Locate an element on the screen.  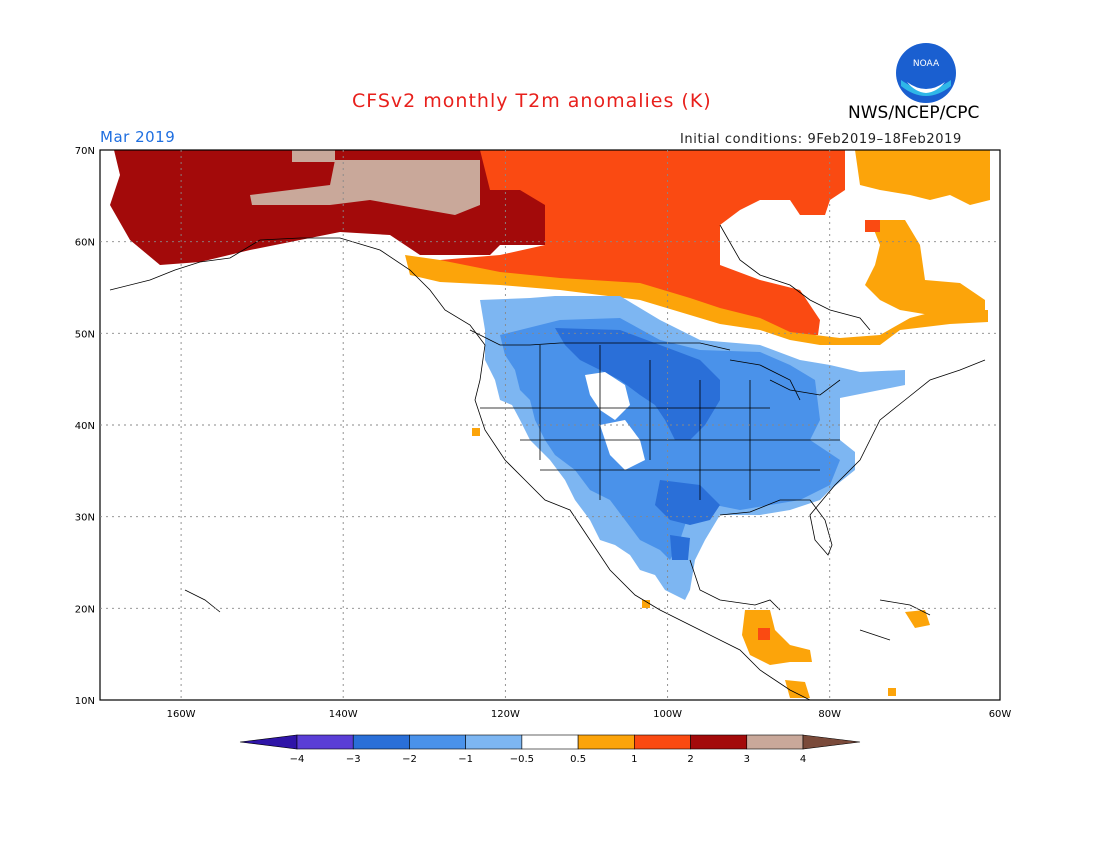
lon-label: 160W is located at coordinates (181, 714).